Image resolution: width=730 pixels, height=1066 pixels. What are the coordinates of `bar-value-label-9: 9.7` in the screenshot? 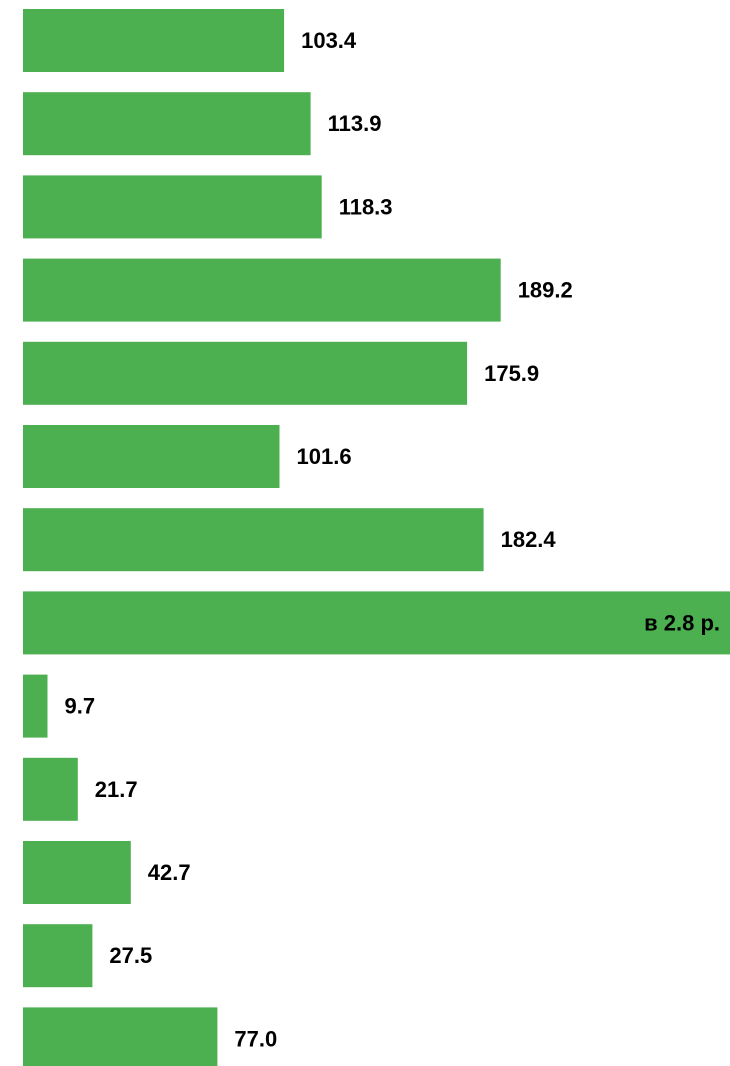 It's located at (80, 706).